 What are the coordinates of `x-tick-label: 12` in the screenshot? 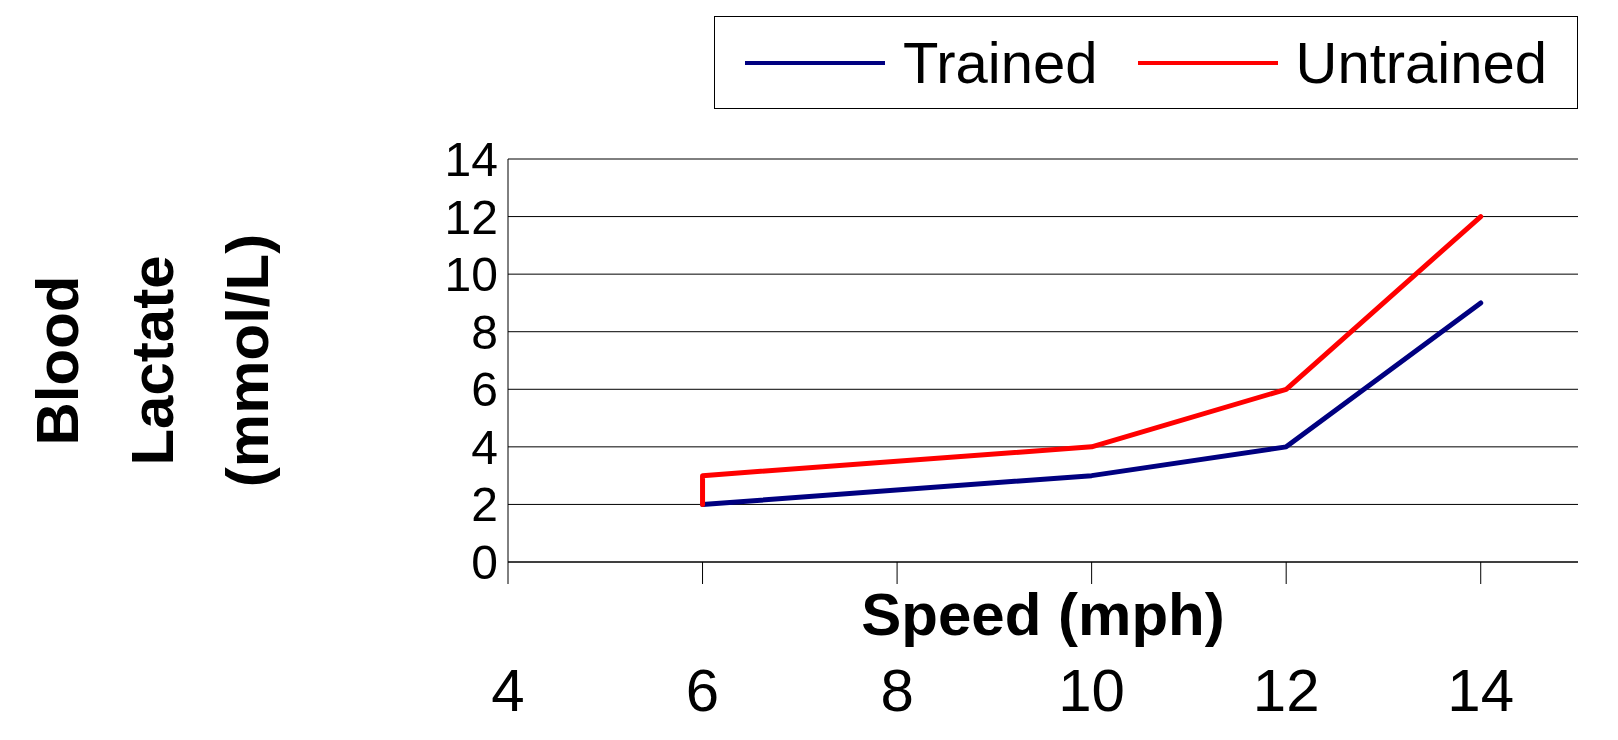 It's located at (1286, 690).